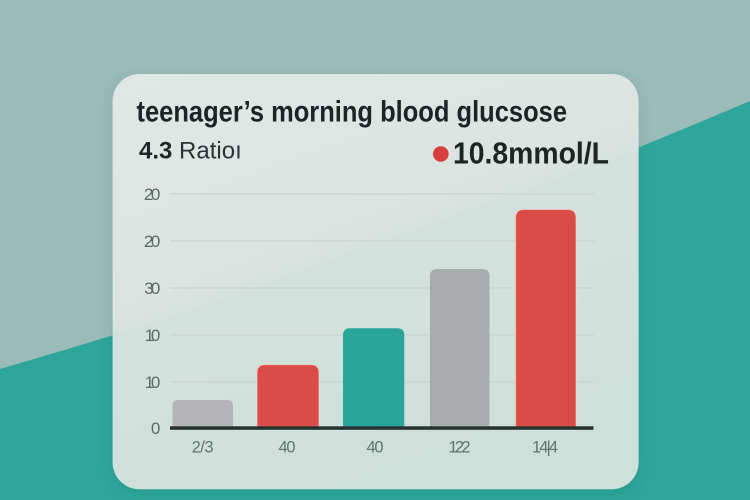 Image resolution: width=750 pixels, height=500 pixels. Describe the element at coordinates (203, 447) in the screenshot. I see `svg-text: 2/3` at that location.